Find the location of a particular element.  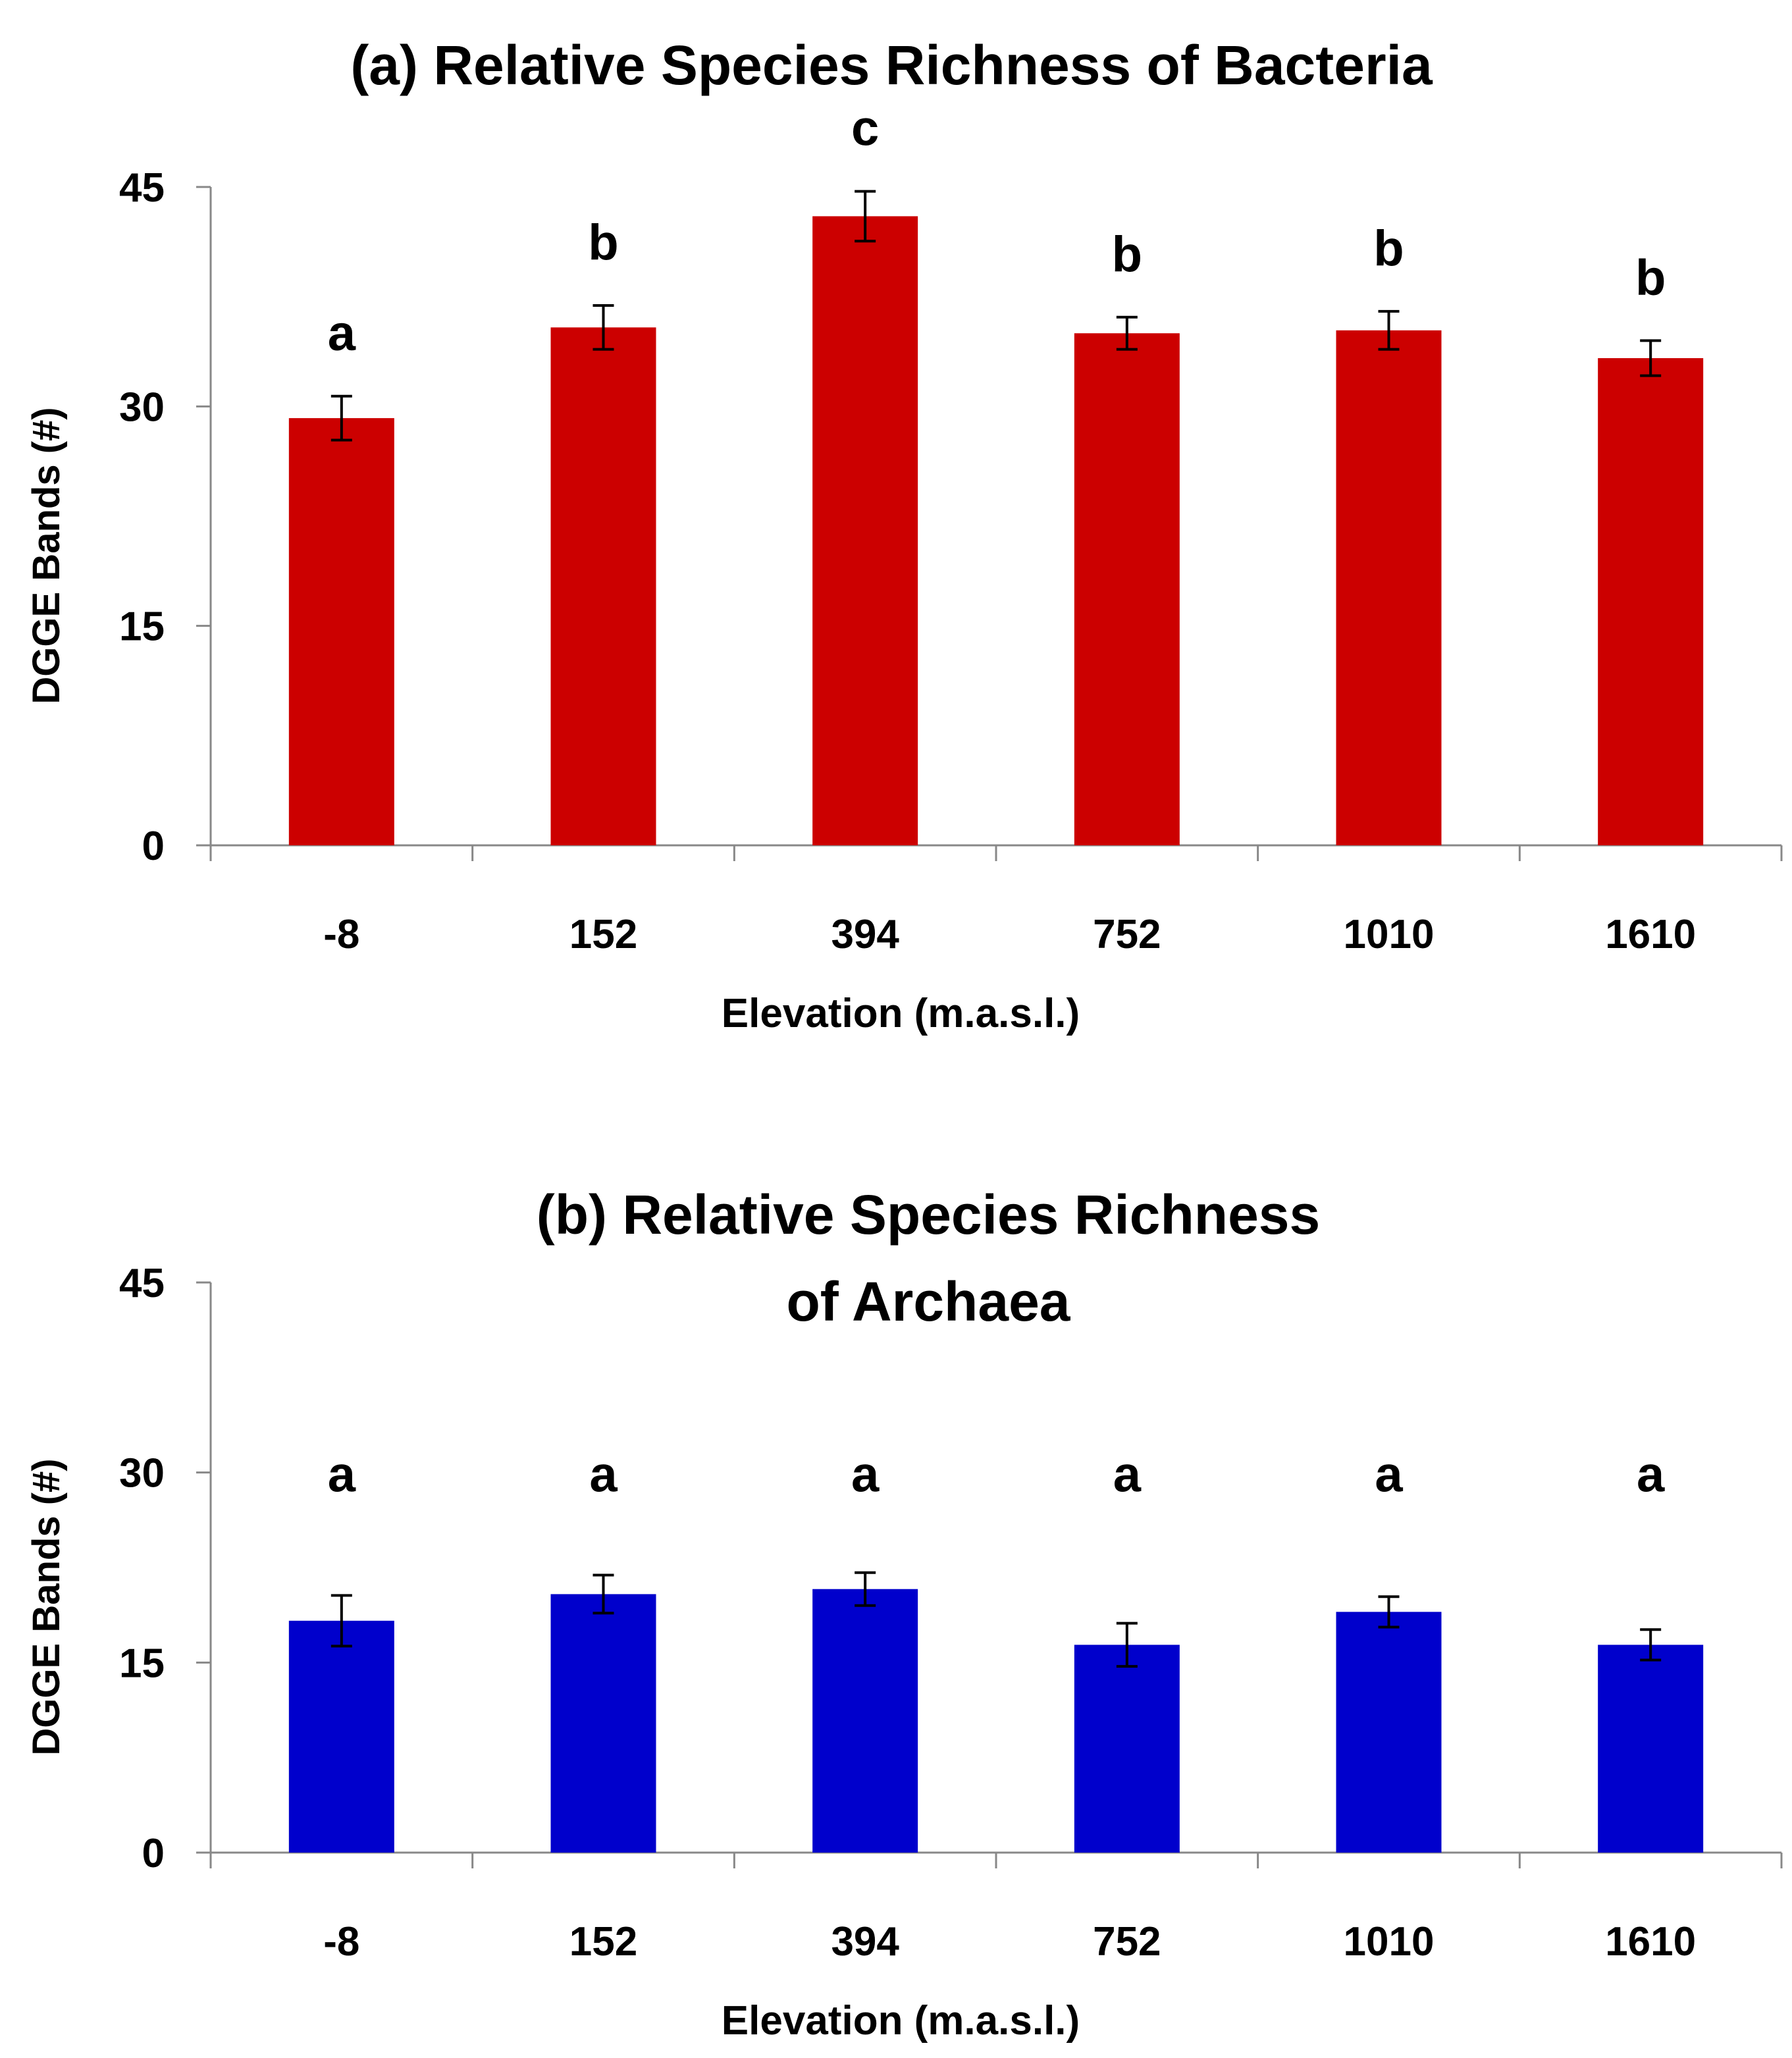

significance-letter-1610: b is located at coordinates (1650, 277).